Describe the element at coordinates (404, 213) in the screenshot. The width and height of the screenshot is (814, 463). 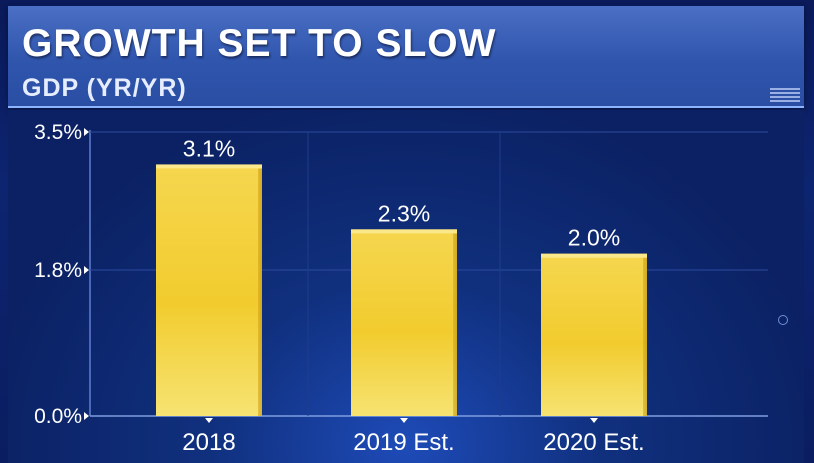
I see `data-label: 2.3%` at that location.